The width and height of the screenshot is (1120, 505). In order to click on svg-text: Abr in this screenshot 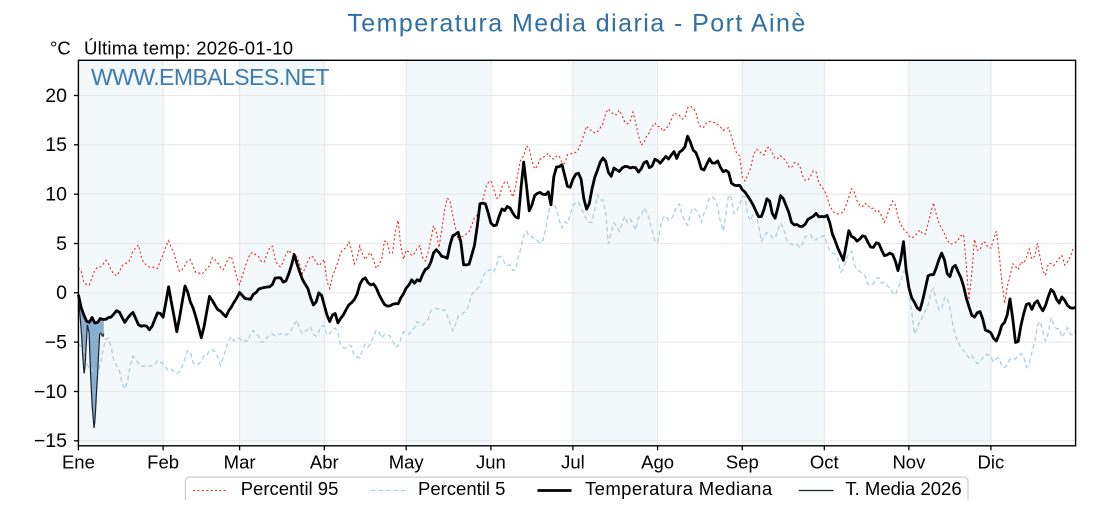, I will do `click(324, 462)`.